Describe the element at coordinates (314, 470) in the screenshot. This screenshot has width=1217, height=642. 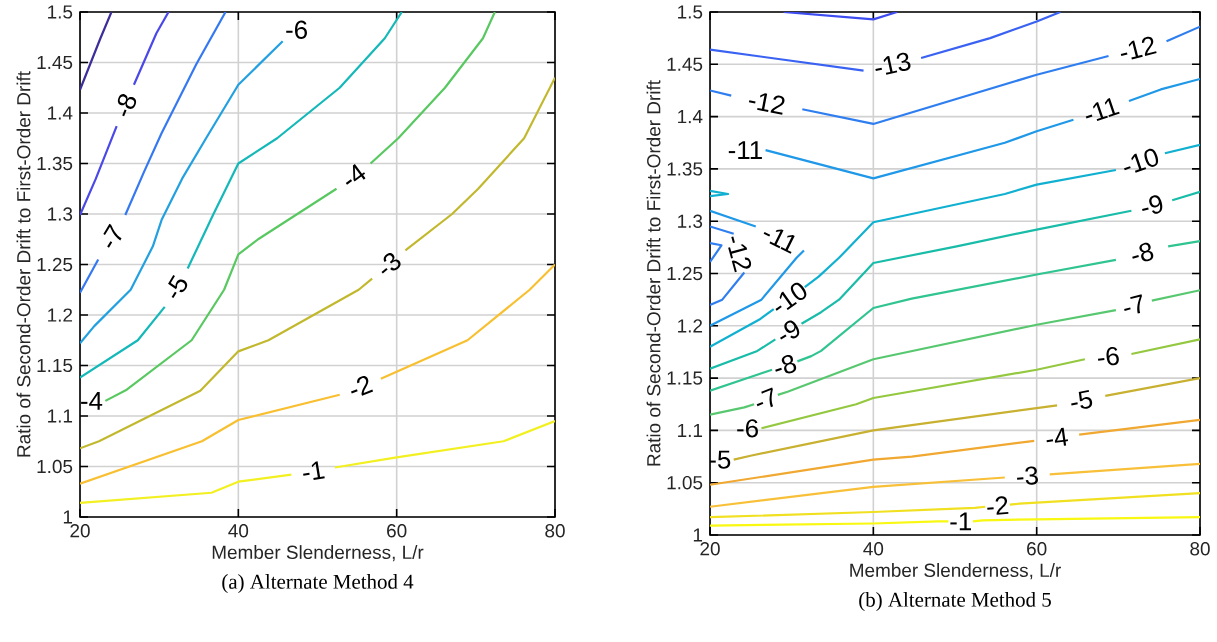
I see `text: -1` at that location.